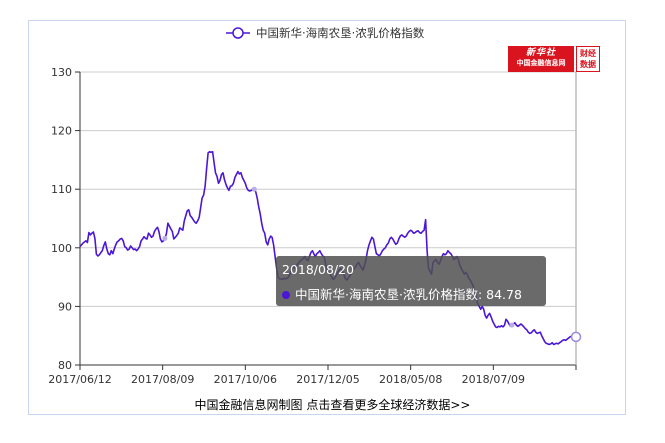 The width and height of the screenshot is (665, 443). Describe the element at coordinates (65, 365) in the screenshot. I see `y-tick-label-80: 80` at that location.